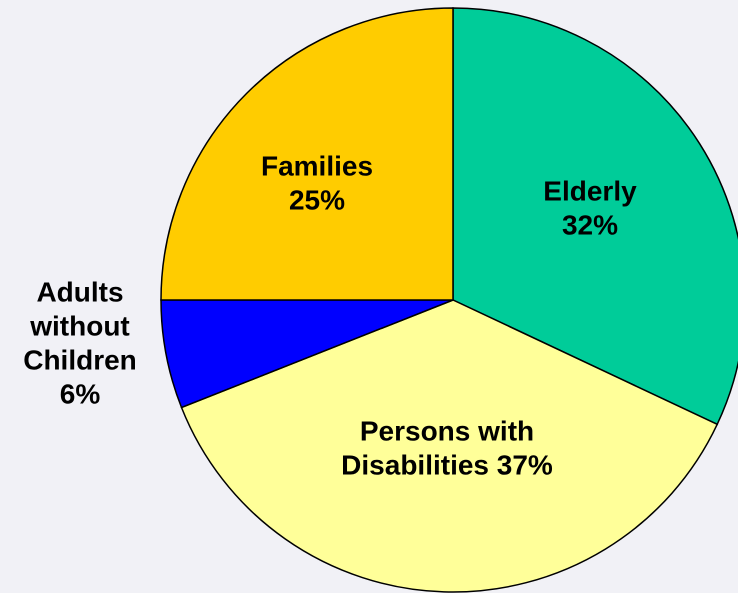 Image resolution: width=738 pixels, height=593 pixels. Describe the element at coordinates (317, 165) in the screenshot. I see `pie-label-line: Families` at that location.